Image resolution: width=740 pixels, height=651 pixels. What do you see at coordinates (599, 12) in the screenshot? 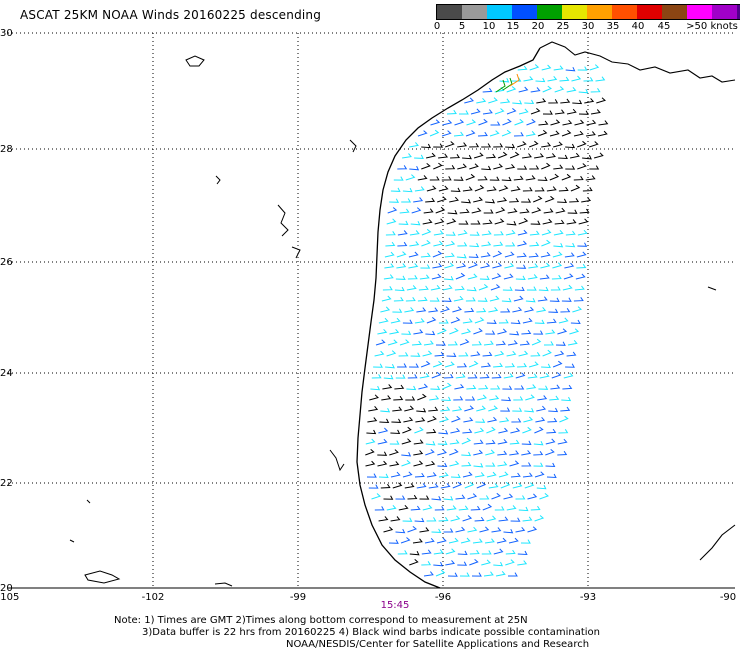
I see `legend-swatch` at bounding box center [599, 12].